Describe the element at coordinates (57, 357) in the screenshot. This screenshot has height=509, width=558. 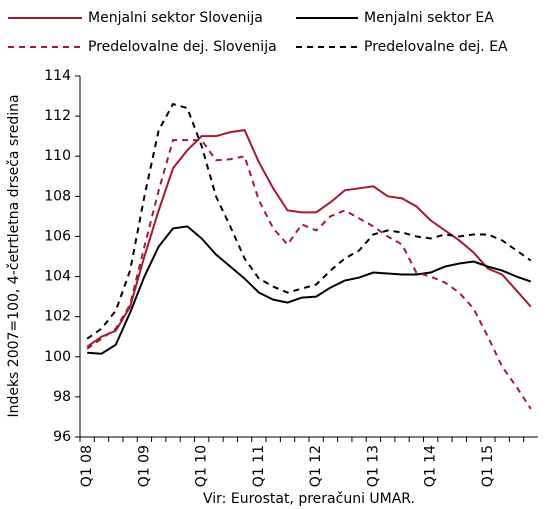
I see `y-tick-label: 100` at that location.